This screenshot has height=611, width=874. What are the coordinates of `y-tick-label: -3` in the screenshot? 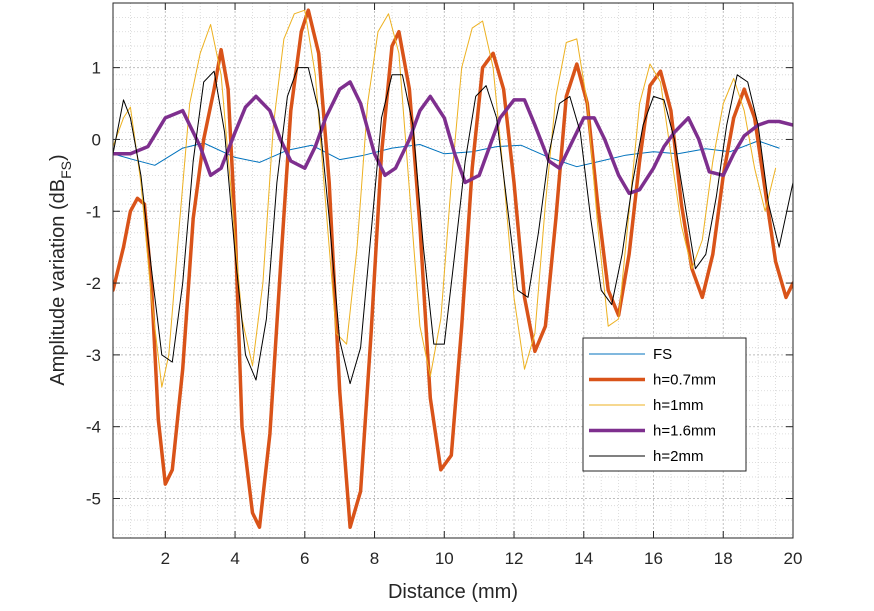 It's located at (93, 355).